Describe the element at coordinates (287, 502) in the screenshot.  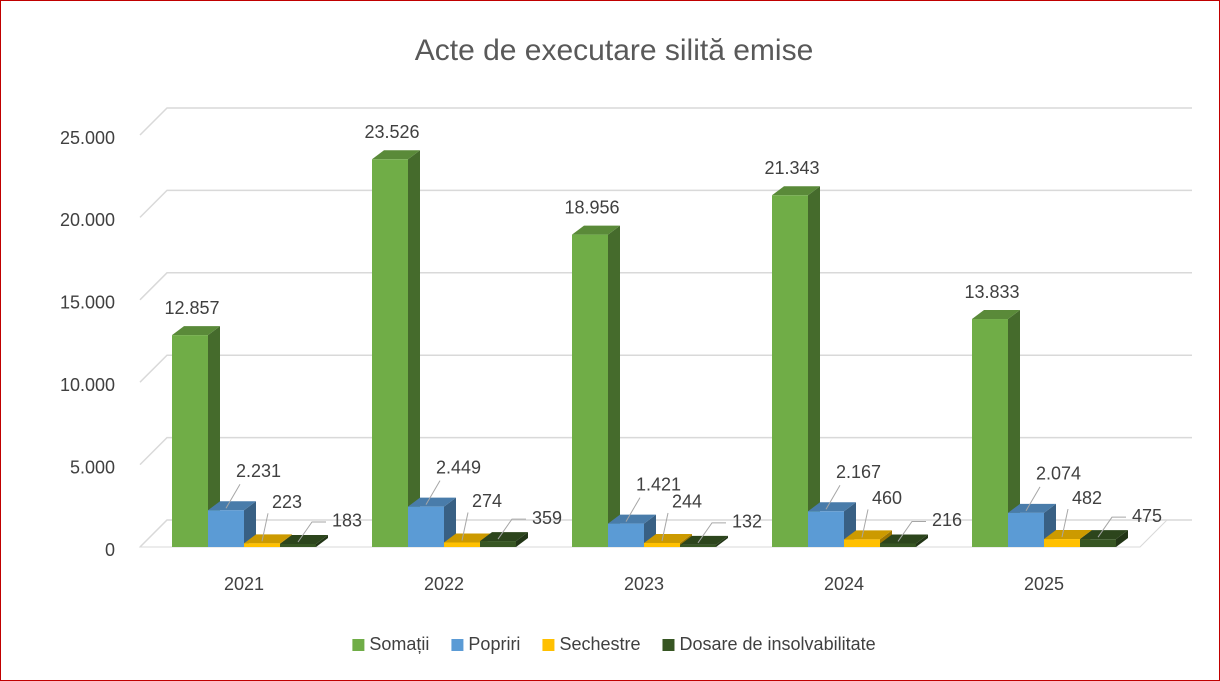
I see `data-label: 223` at that location.